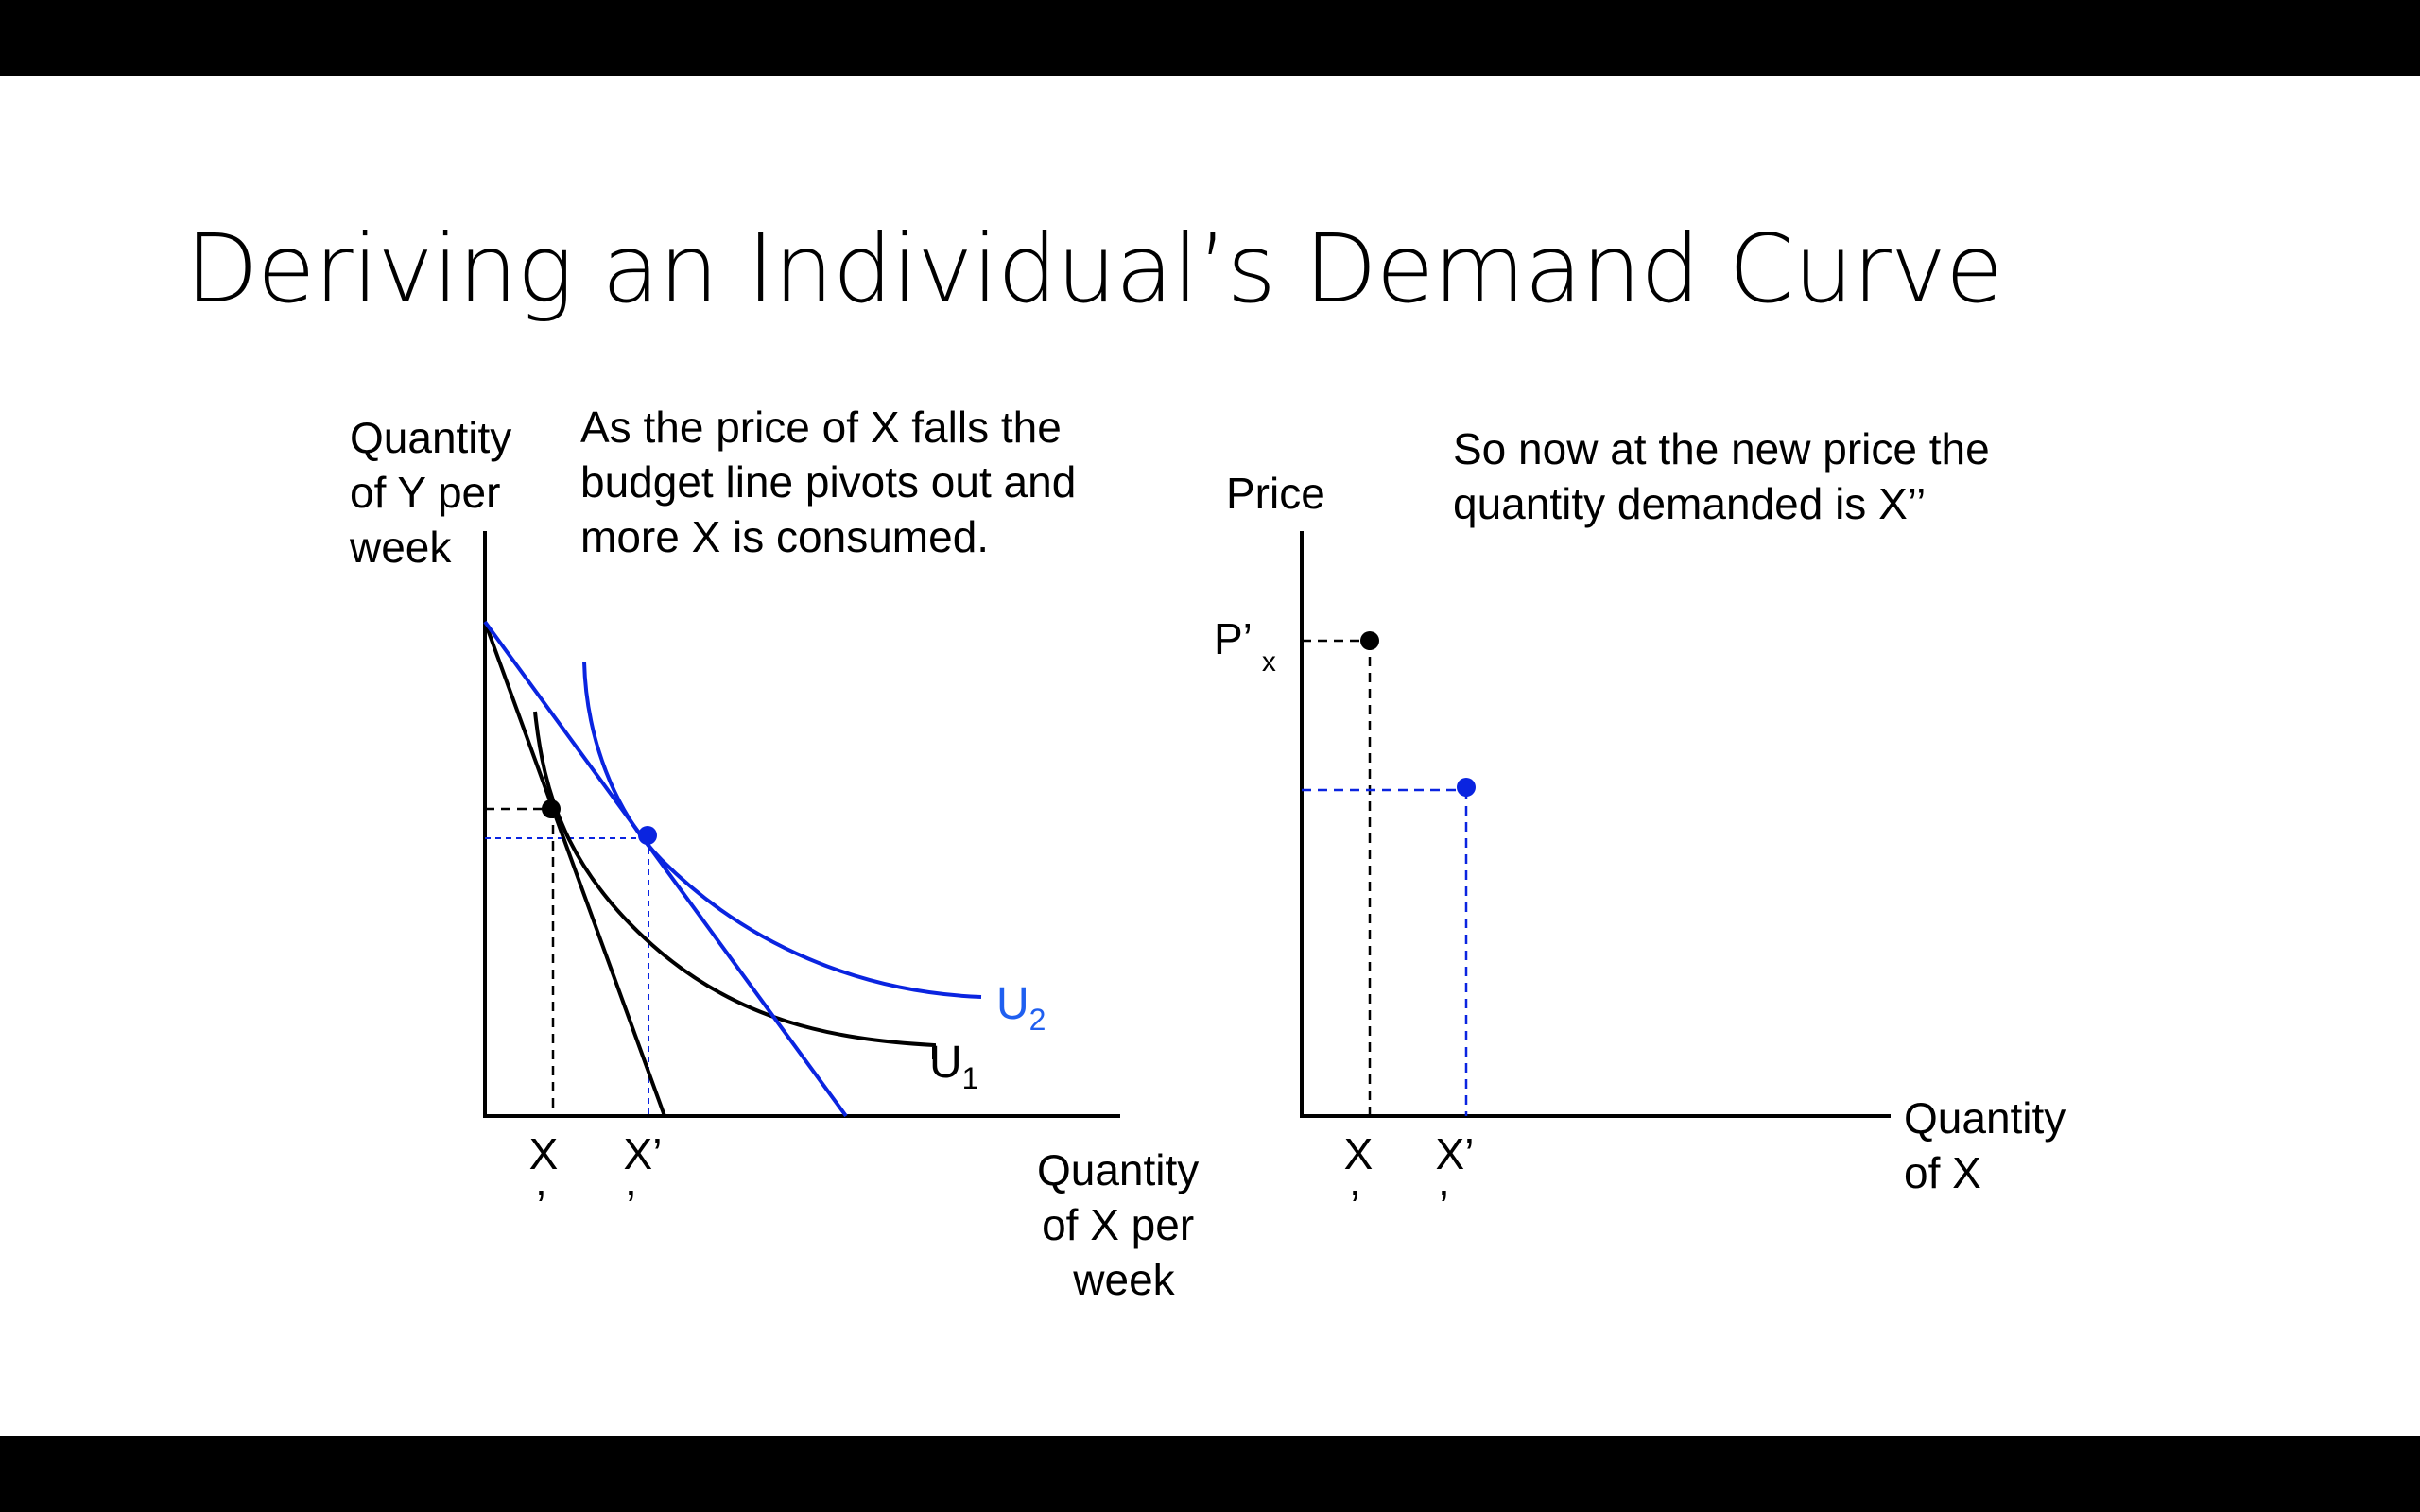  I want to click on price-label: P’ x, so click(1245, 646).